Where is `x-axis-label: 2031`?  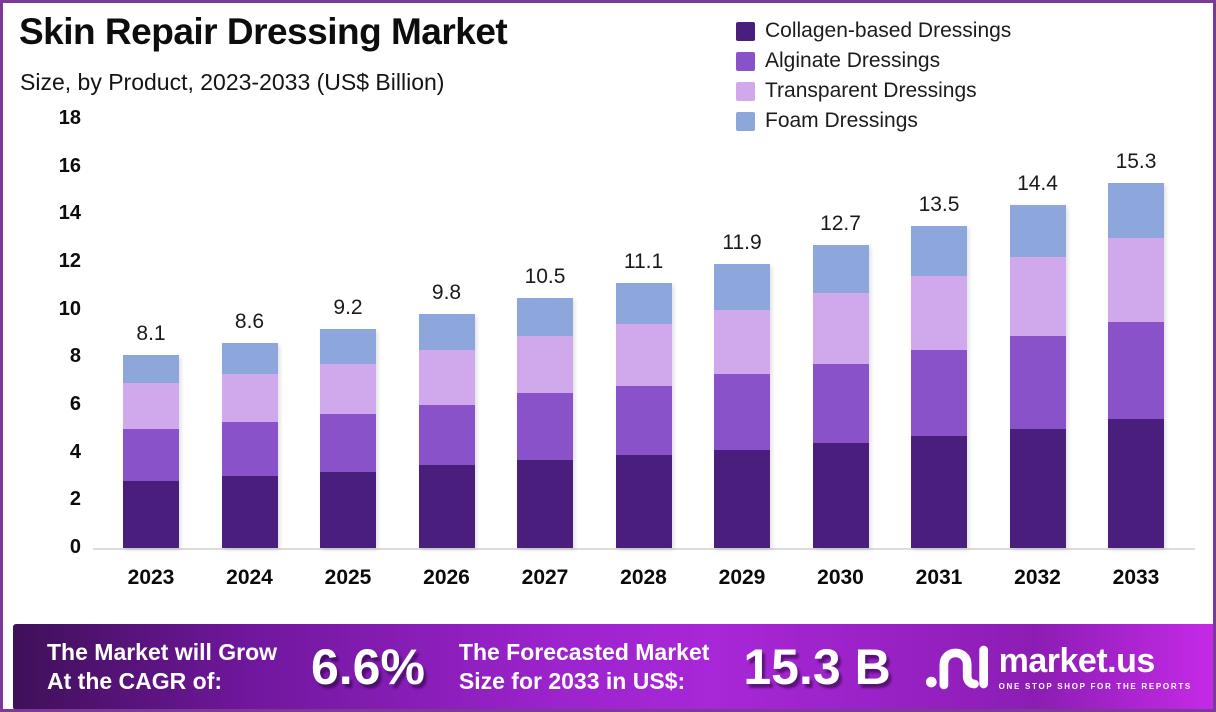
x-axis-label: 2031 is located at coordinates (939, 577).